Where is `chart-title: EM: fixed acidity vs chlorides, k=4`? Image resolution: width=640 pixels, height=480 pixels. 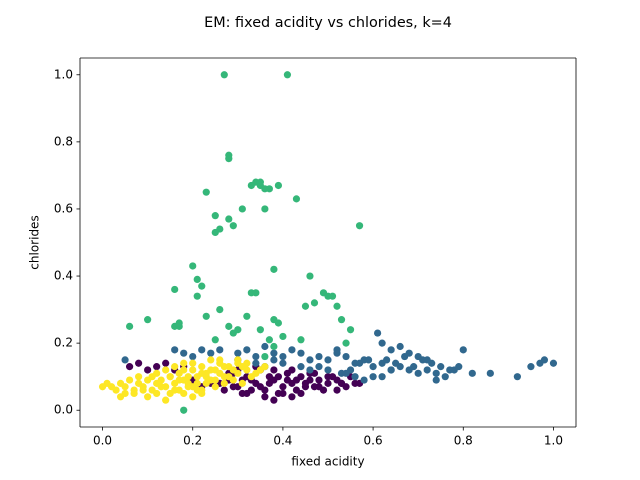 chart-title: EM: fixed acidity vs chlorides, k=4 is located at coordinates (328, 23).